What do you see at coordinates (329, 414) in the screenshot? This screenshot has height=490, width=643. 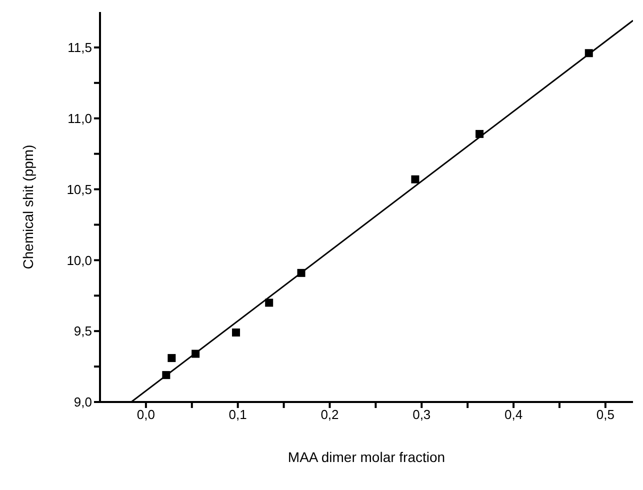 I see `x-tick-label: 0,2` at bounding box center [329, 414].